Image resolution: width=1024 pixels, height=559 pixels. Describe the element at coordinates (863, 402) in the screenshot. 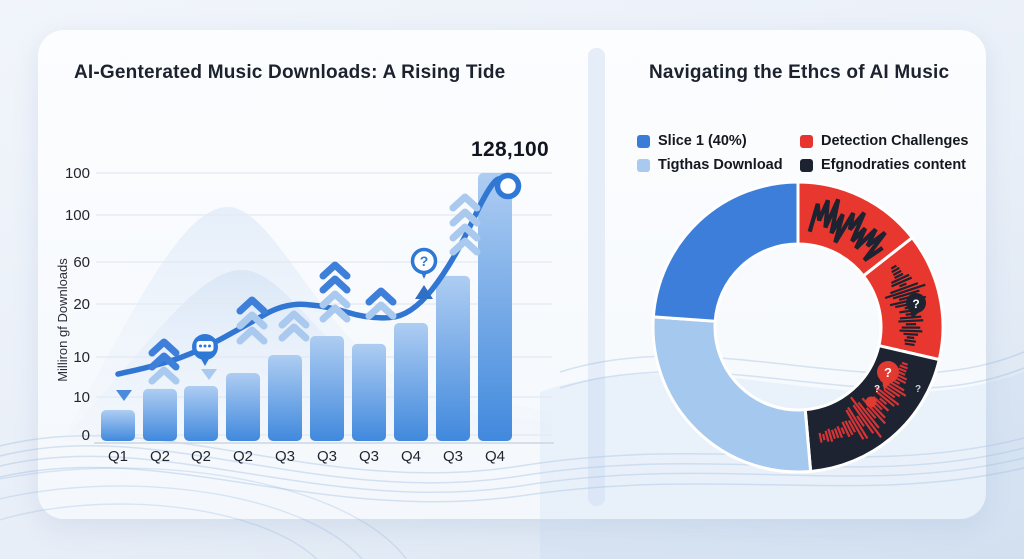

I see `audio-waveform-icon` at that location.